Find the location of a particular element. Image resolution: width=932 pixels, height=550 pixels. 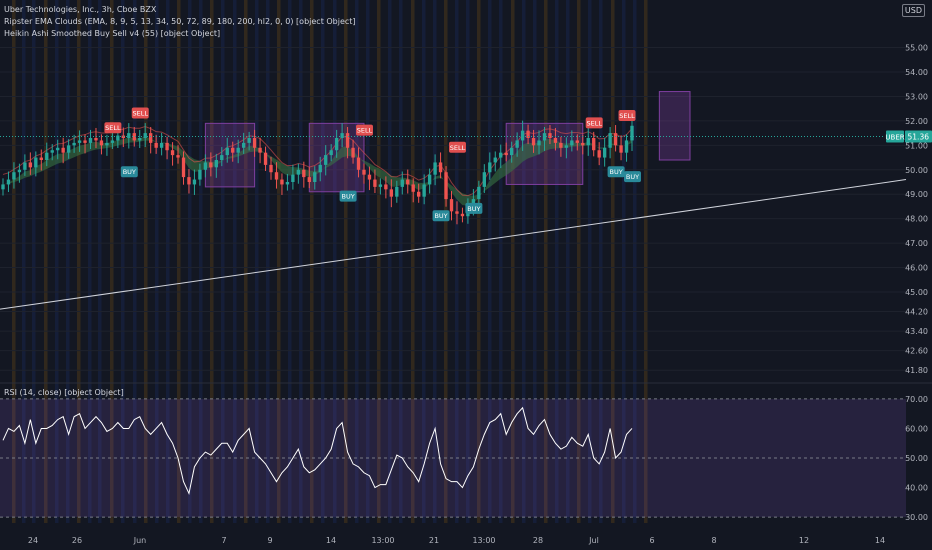

rsi-legend: RSI (14, close) [object Object] is located at coordinates (64, 392).